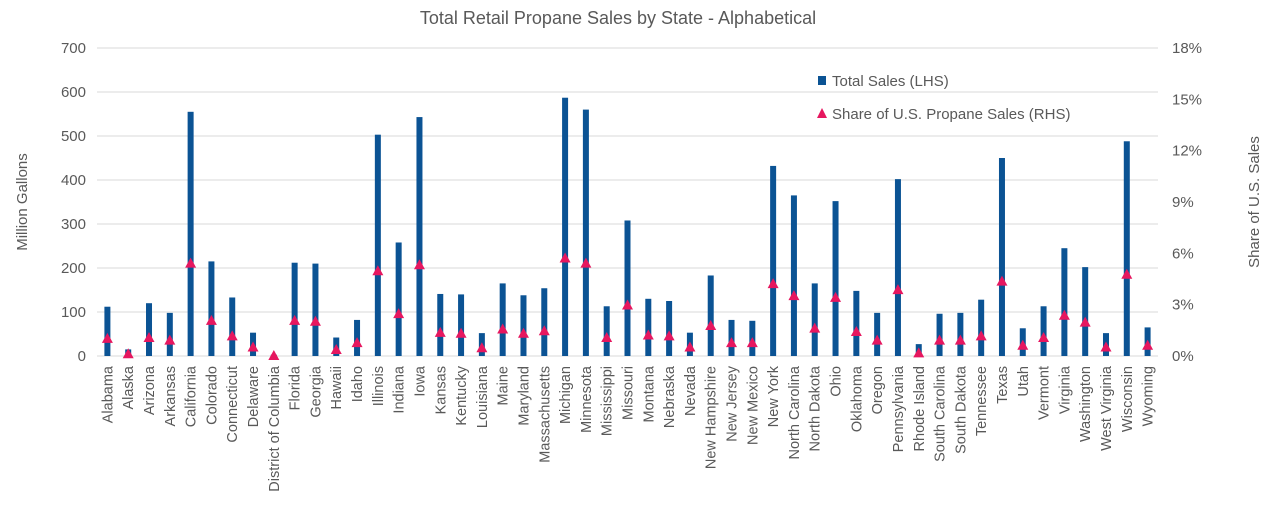  I want to click on category-label: Nebraska, so click(670, 396).